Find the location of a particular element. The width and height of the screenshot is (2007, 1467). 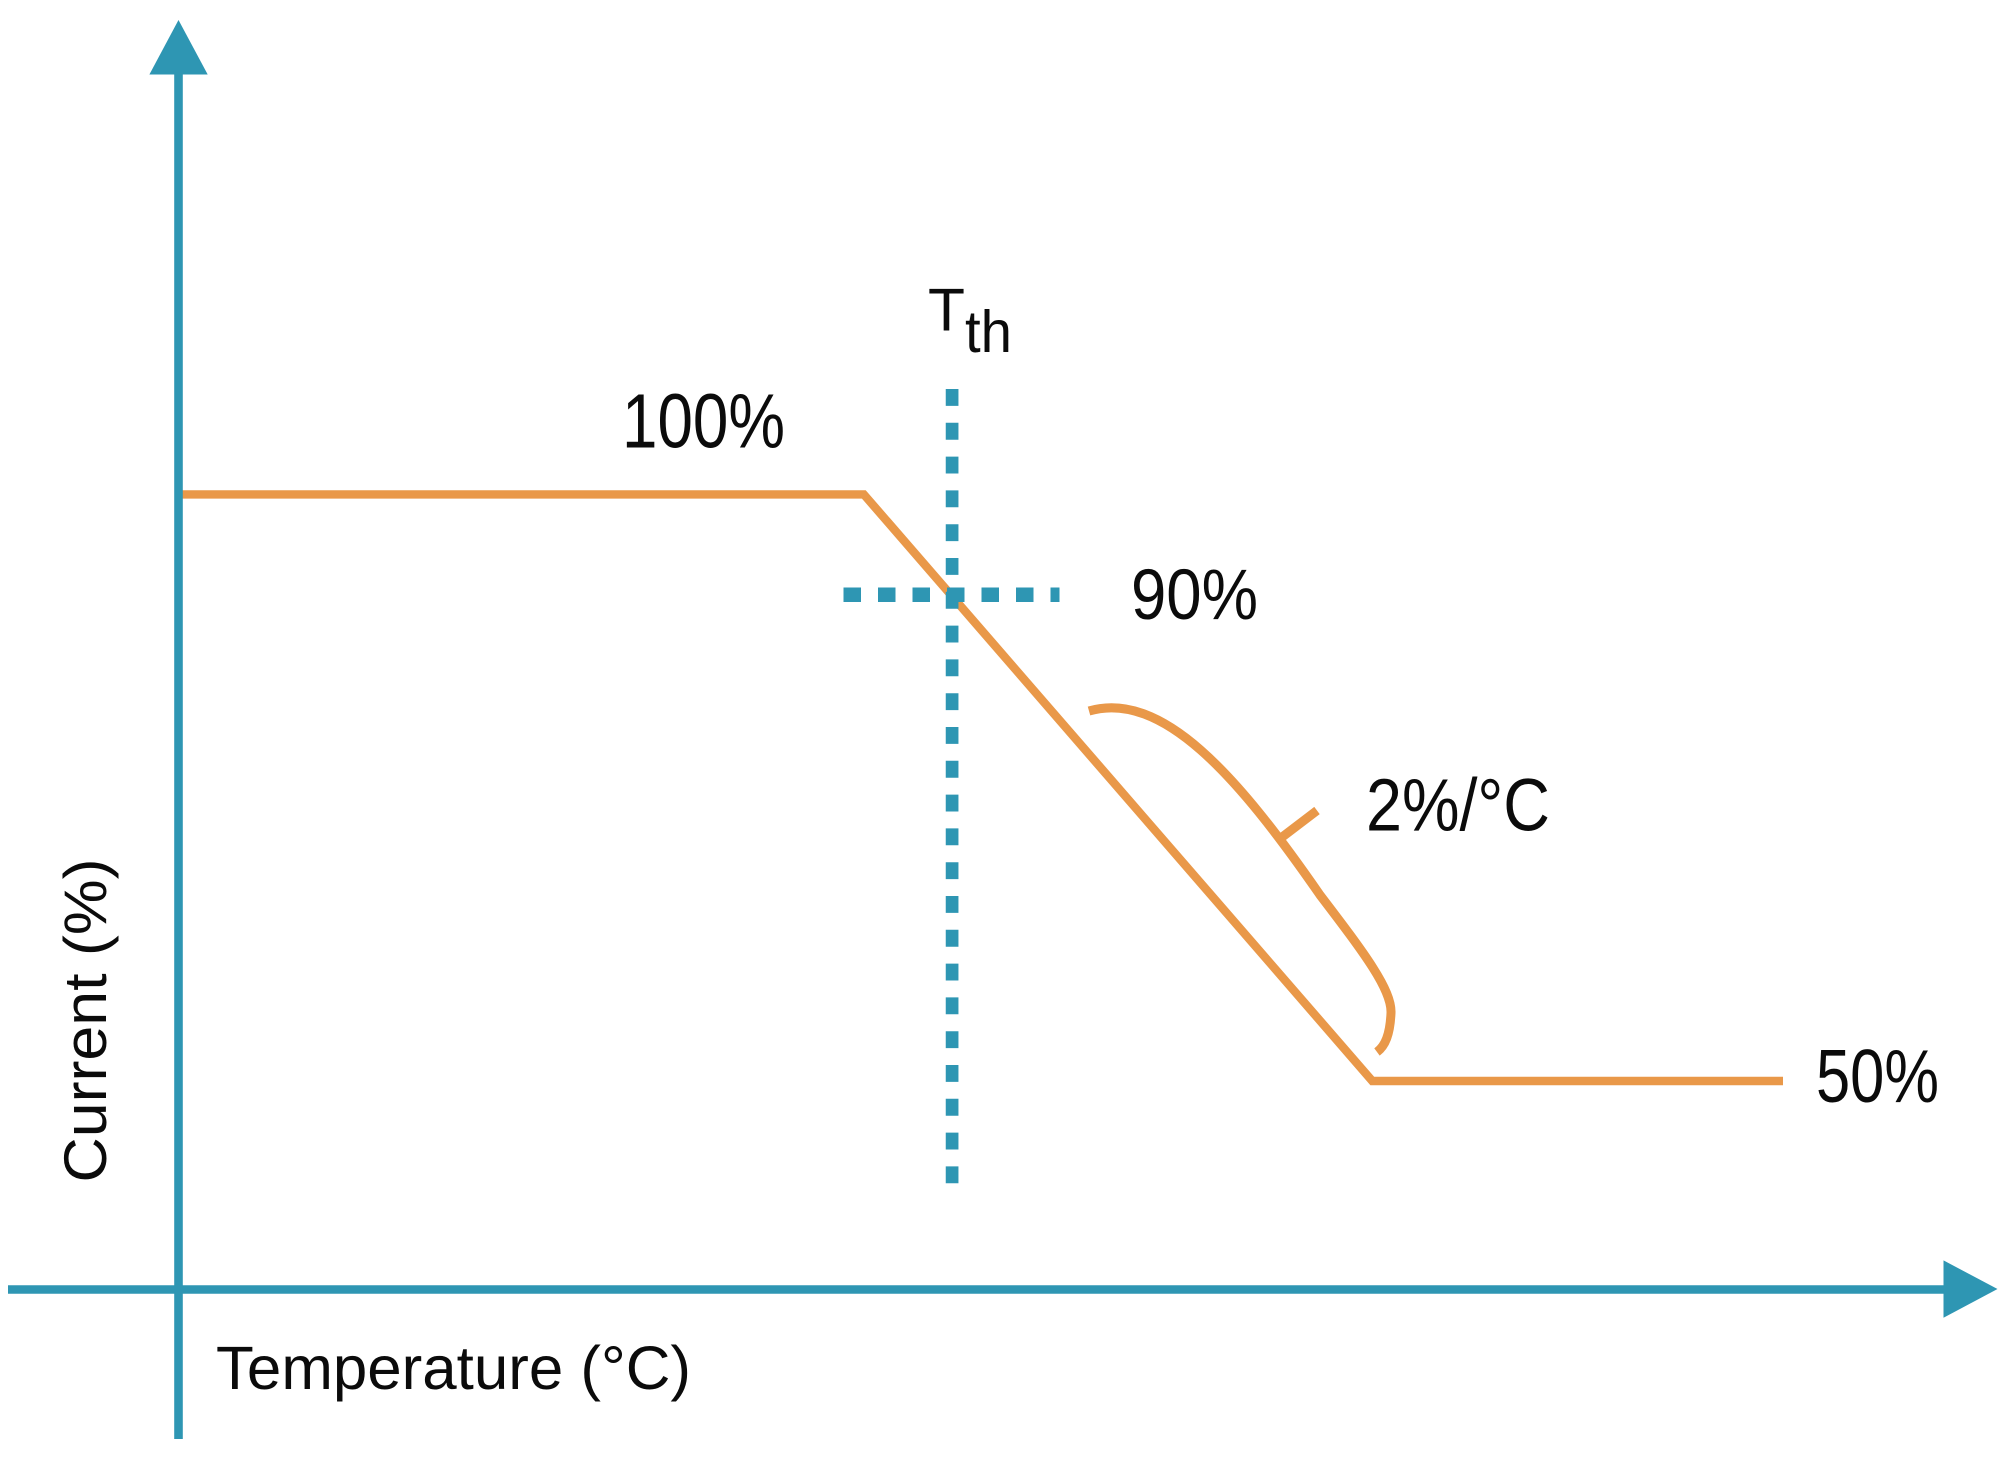

svg-text: 90% is located at coordinates (1194, 595).